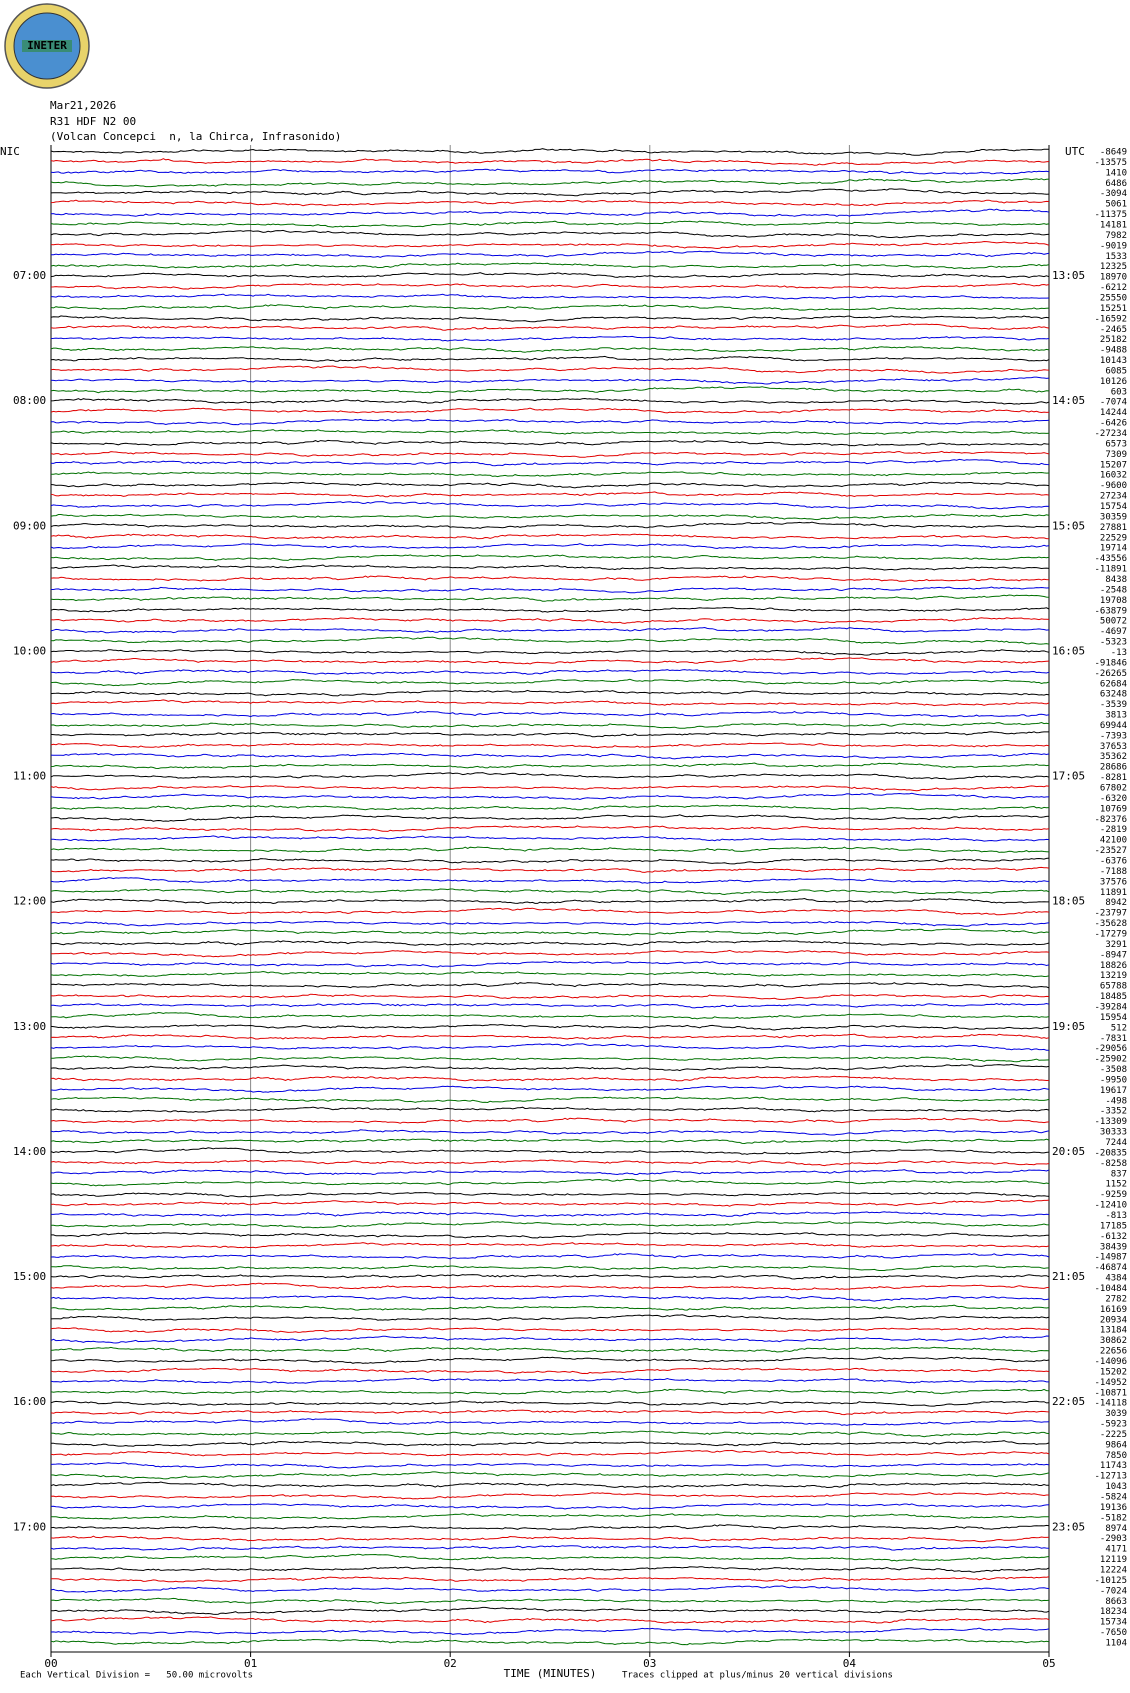 The width and height of the screenshot is (1130, 1693). I want to click on trace-offset: -5824, so click(1113, 1498).